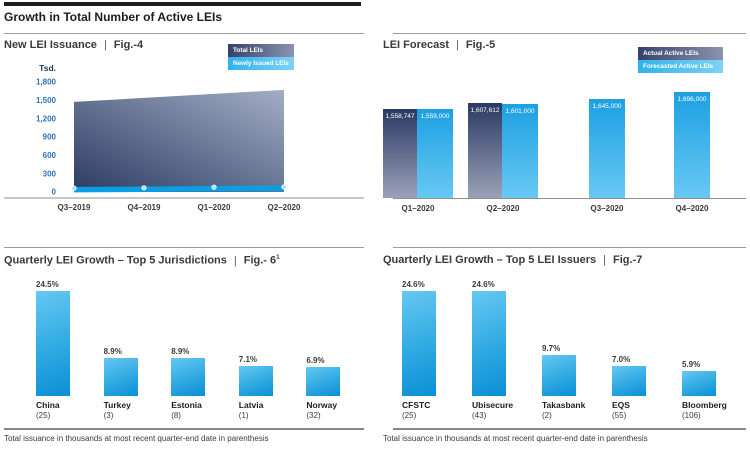 The height and width of the screenshot is (452, 750). Describe the element at coordinates (435, 116) in the screenshot. I see `bar-value: 1,559,000` at that location.